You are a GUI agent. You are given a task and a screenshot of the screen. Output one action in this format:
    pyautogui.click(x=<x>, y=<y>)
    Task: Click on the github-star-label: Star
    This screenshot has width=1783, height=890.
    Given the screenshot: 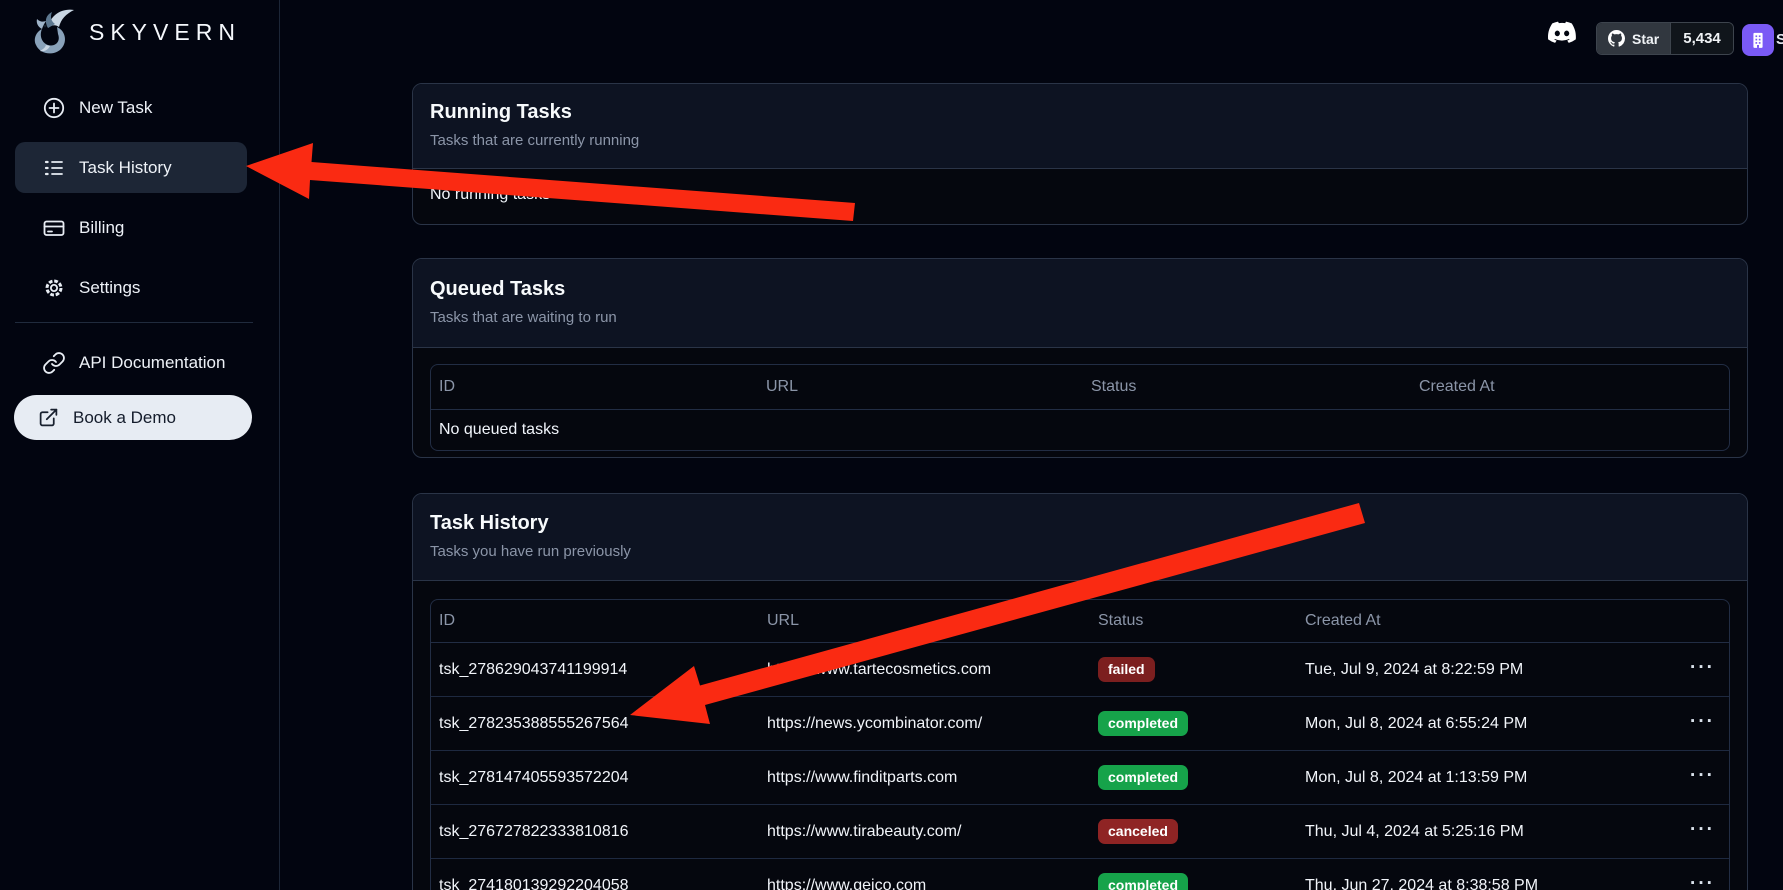 What is the action you would take?
    pyautogui.click(x=1646, y=38)
    